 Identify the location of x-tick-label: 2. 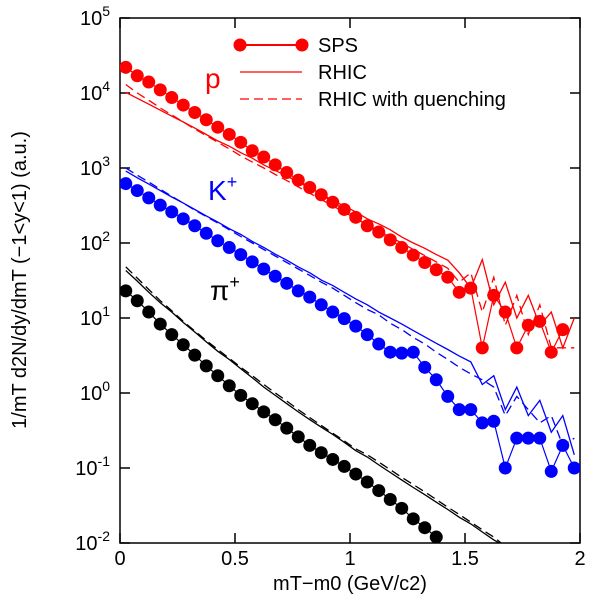
(579, 559).